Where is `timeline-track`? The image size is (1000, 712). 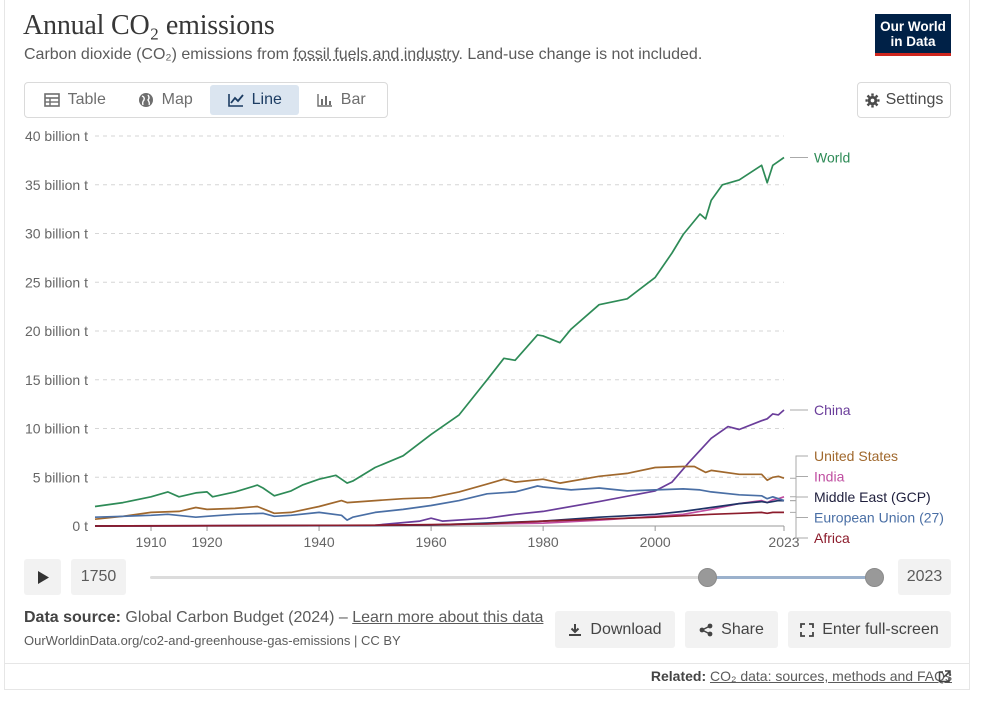 timeline-track is located at coordinates (512, 577).